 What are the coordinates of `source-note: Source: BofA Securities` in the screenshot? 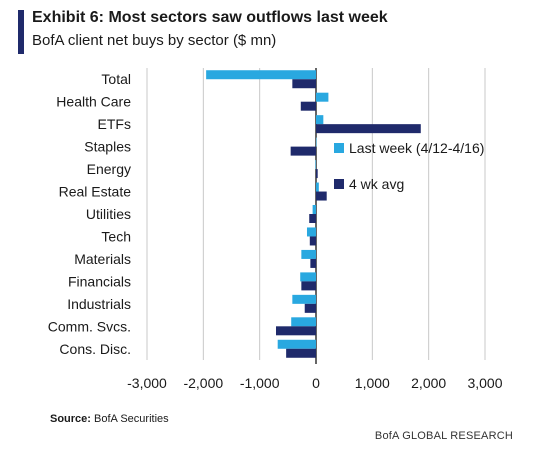 It's located at (109, 419).